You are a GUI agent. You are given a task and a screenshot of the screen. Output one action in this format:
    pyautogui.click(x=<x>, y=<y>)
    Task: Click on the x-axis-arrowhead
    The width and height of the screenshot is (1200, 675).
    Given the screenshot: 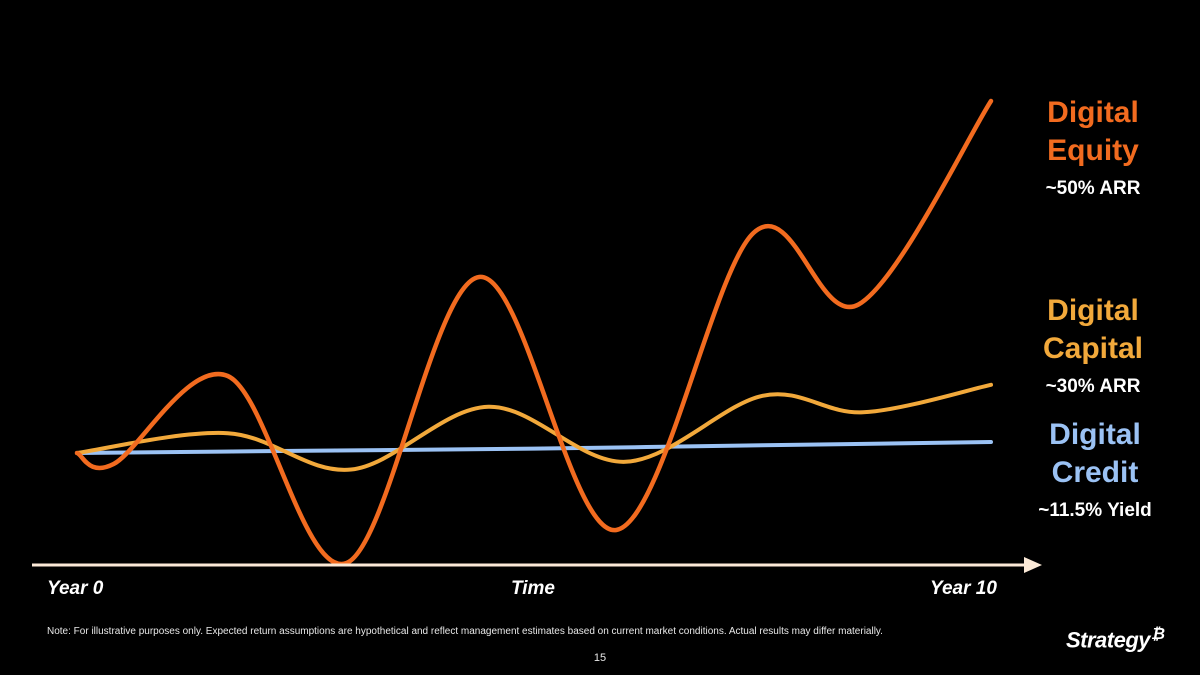 What is the action you would take?
    pyautogui.click(x=1033, y=565)
    